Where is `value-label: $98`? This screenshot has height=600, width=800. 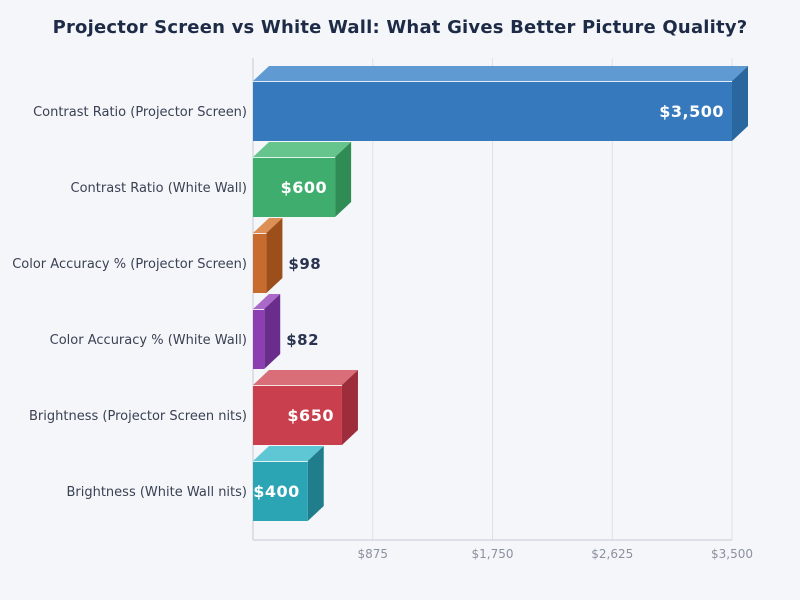 value-label: $98 is located at coordinates (304, 264).